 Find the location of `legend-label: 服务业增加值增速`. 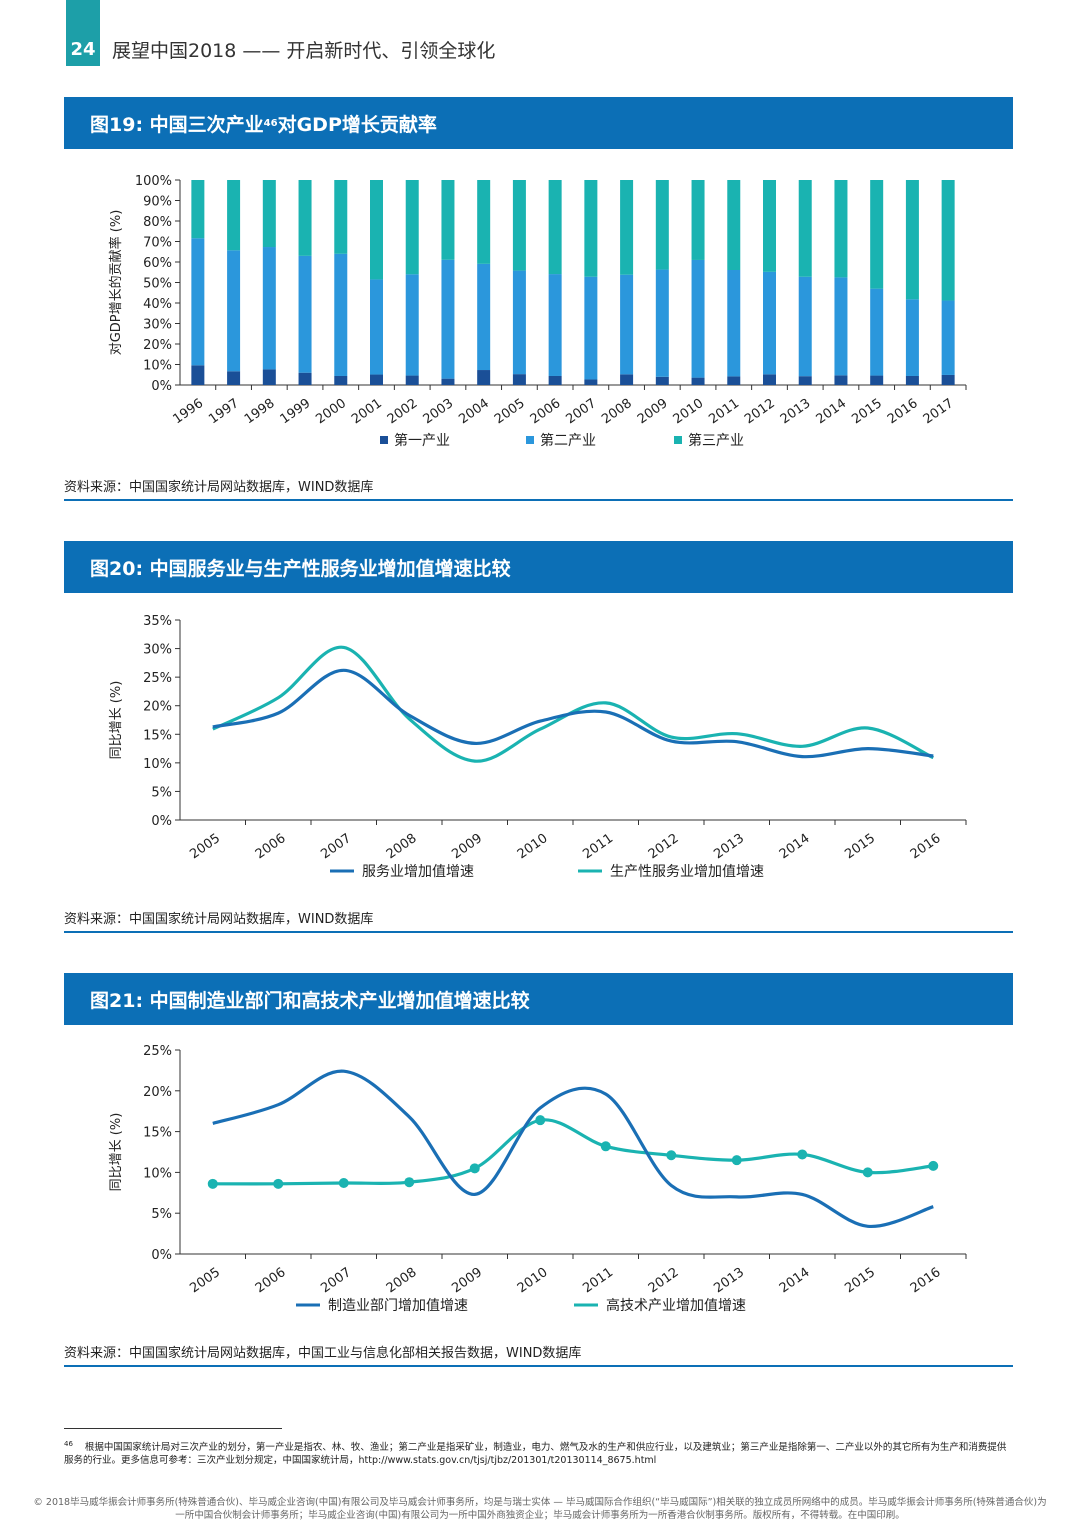

legend-label: 服务业增加值增速 is located at coordinates (418, 872).